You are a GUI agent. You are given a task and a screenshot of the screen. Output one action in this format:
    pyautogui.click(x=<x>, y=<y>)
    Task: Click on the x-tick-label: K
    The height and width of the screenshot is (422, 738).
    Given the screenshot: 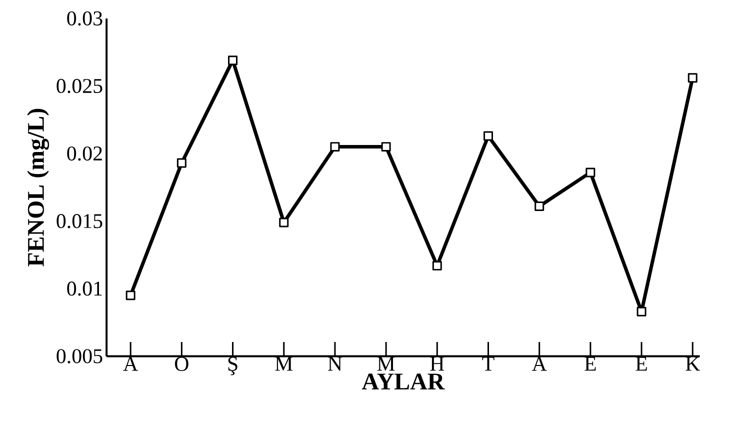 What is the action you would take?
    pyautogui.click(x=693, y=364)
    